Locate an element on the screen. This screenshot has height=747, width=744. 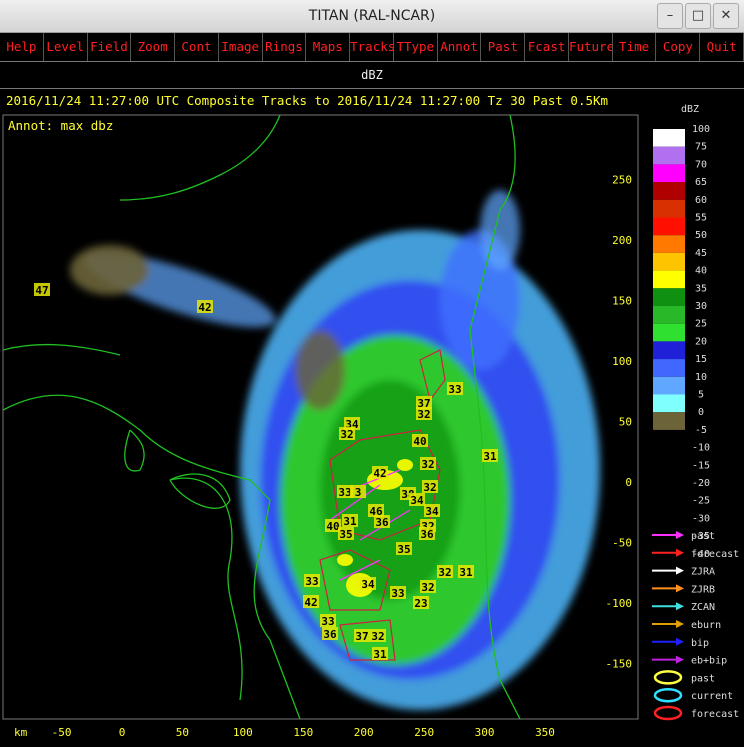
x-tick-label: 350 is located at coordinates (545, 732).